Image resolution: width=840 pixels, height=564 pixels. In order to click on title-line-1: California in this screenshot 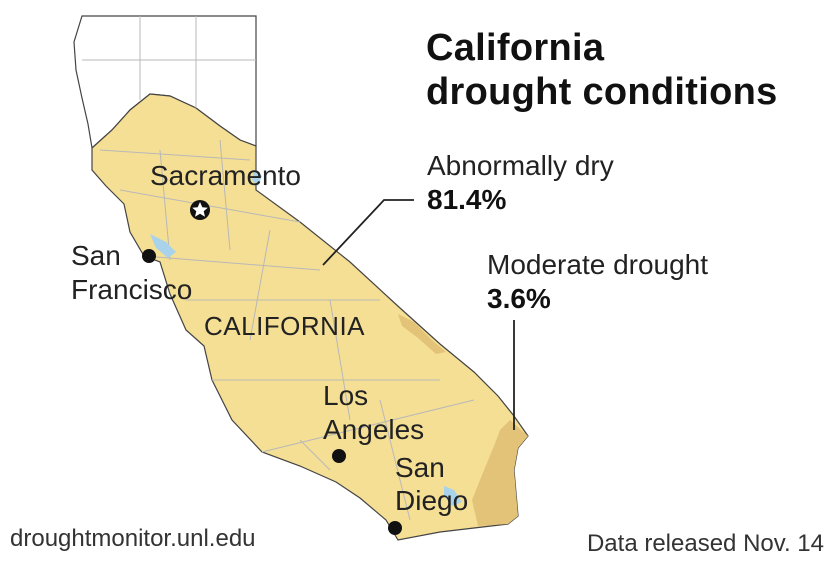, I will do `click(515, 48)`.